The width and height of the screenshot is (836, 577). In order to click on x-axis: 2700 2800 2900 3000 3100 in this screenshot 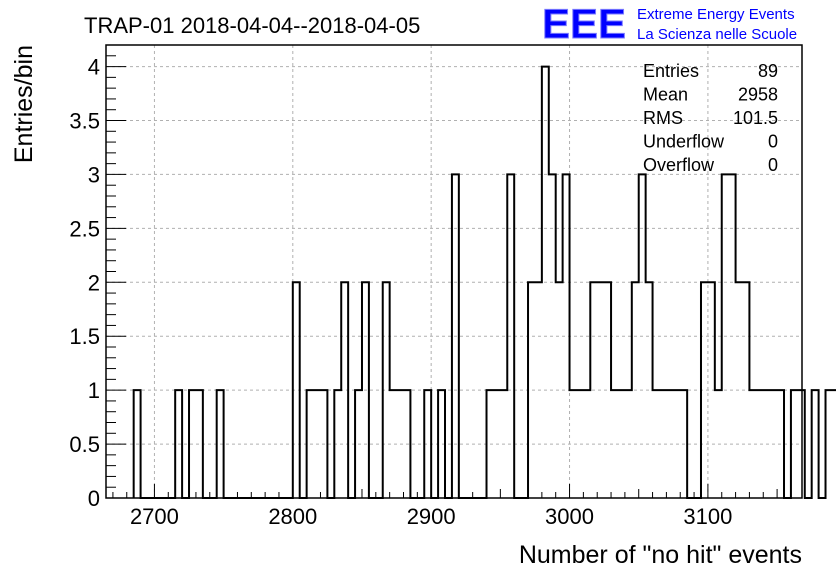, I will do `click(452, 506)`.